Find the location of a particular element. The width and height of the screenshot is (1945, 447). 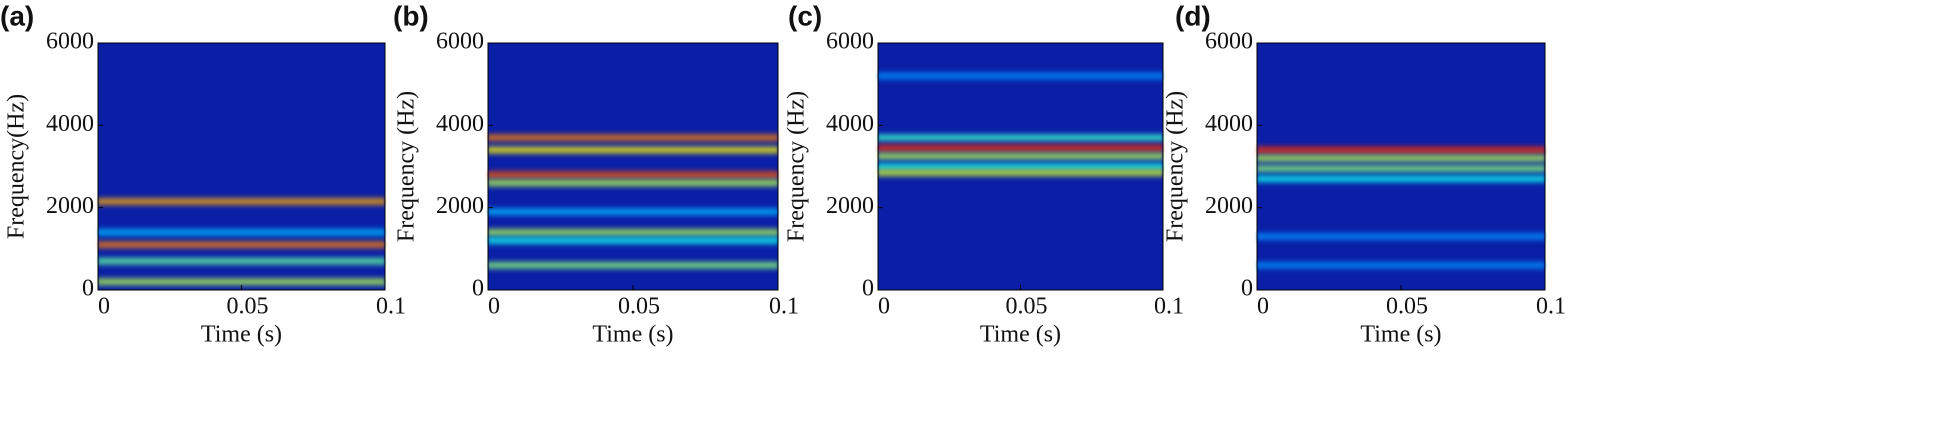

panel-label: (a) is located at coordinates (17, 15).